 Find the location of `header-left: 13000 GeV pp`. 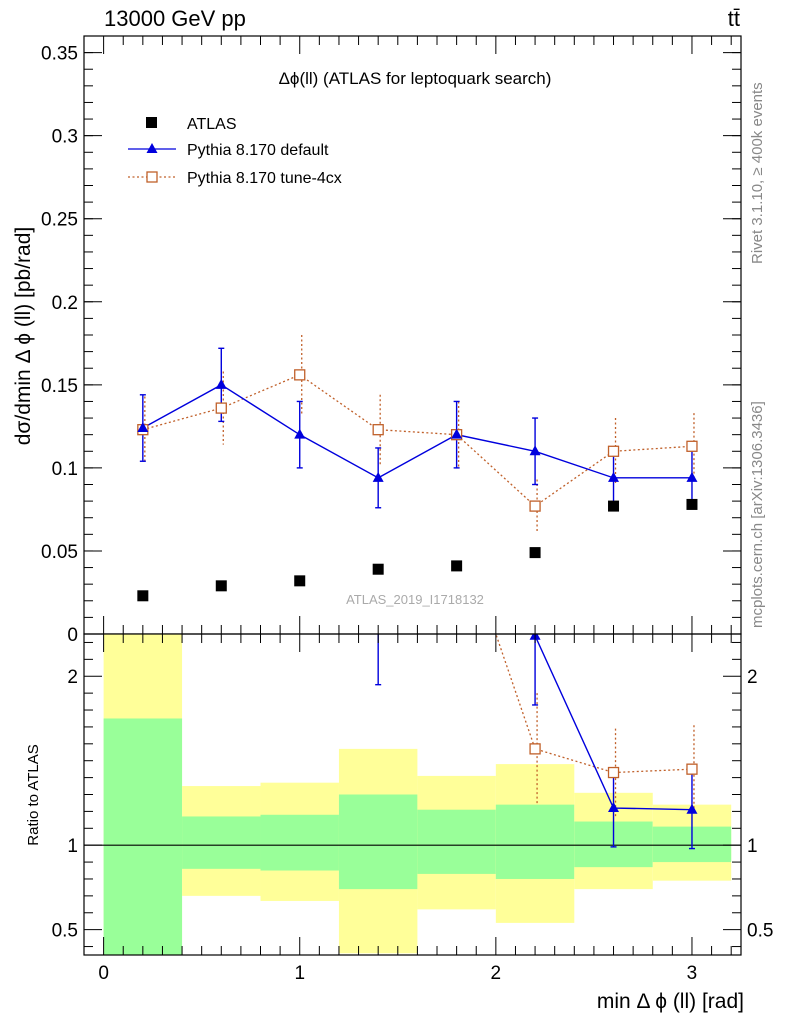

header-left: 13000 GeV pp is located at coordinates (175, 18).